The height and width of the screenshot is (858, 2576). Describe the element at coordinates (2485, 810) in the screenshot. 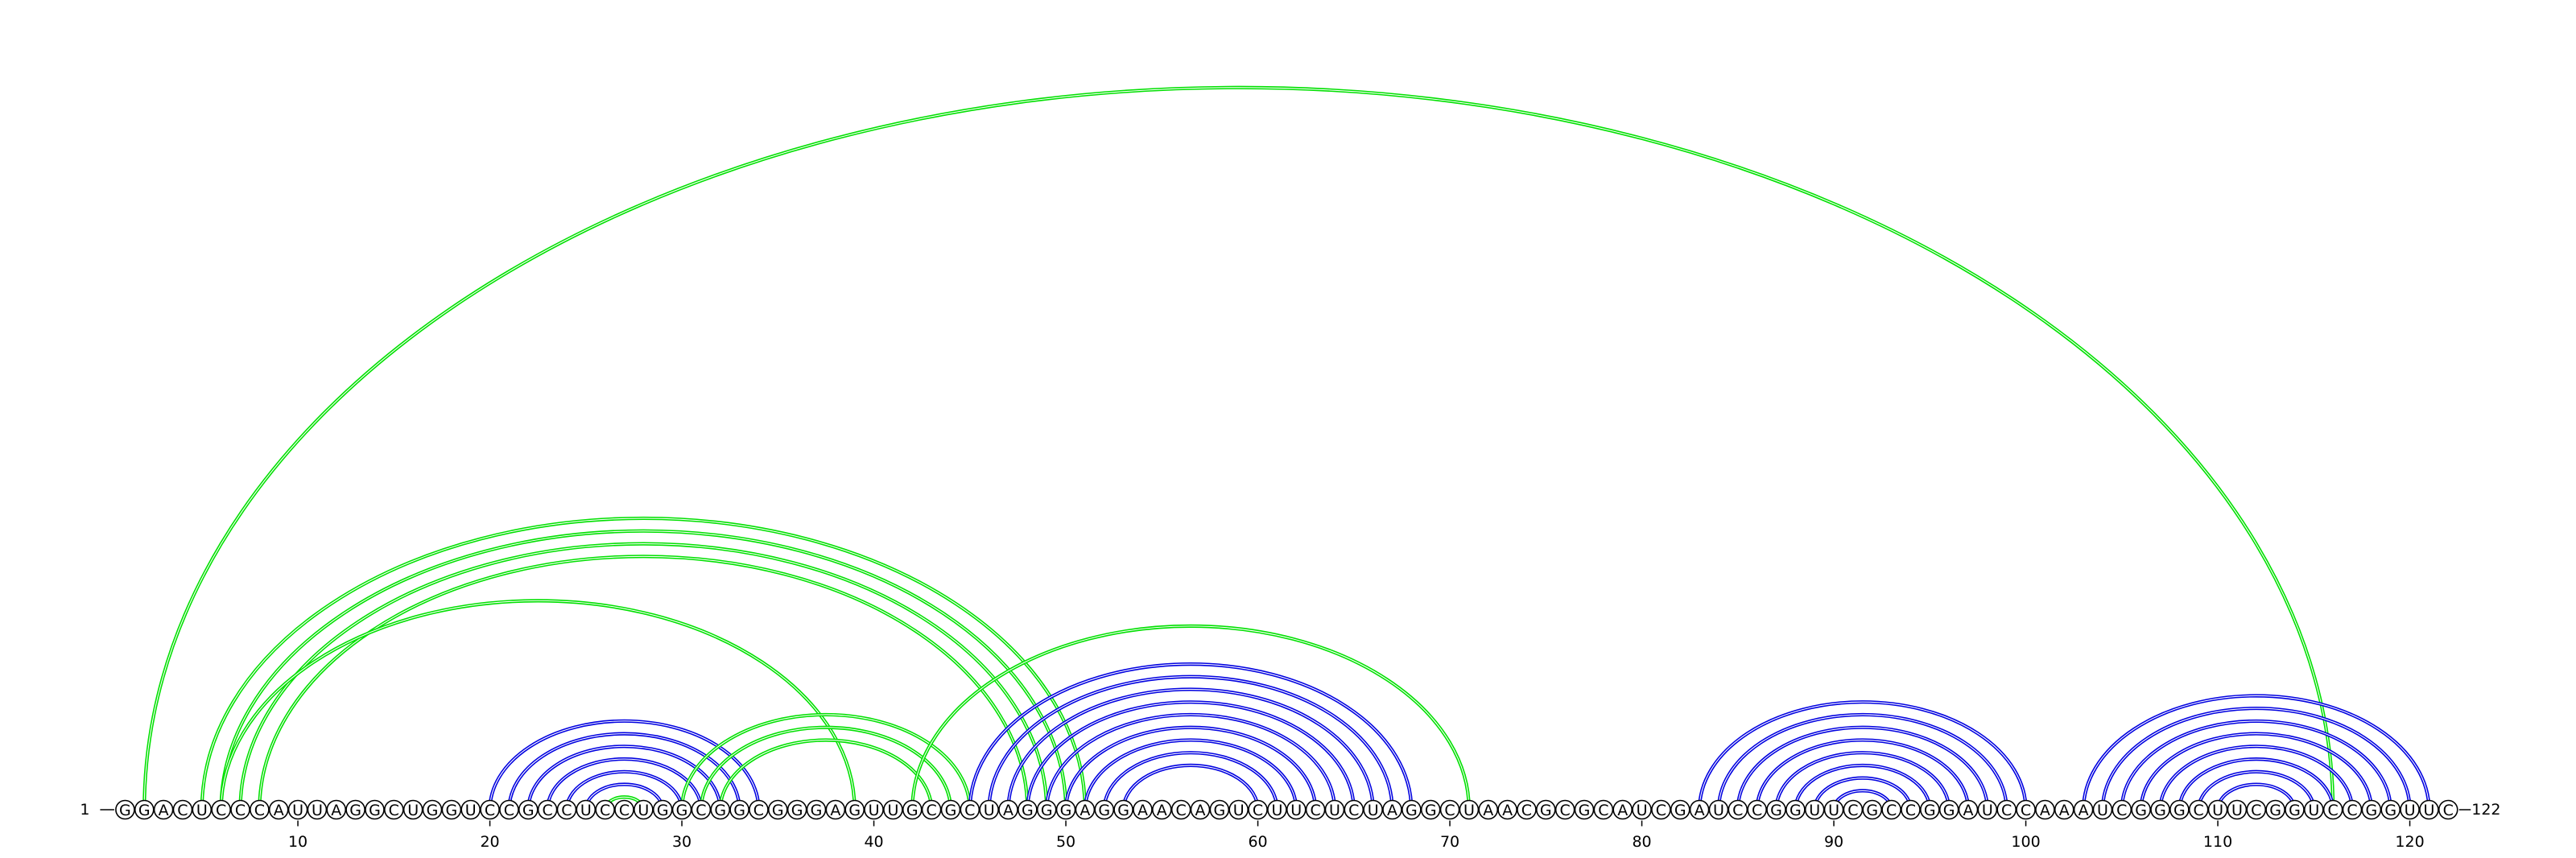

I see `sequence-end-label: 122` at that location.